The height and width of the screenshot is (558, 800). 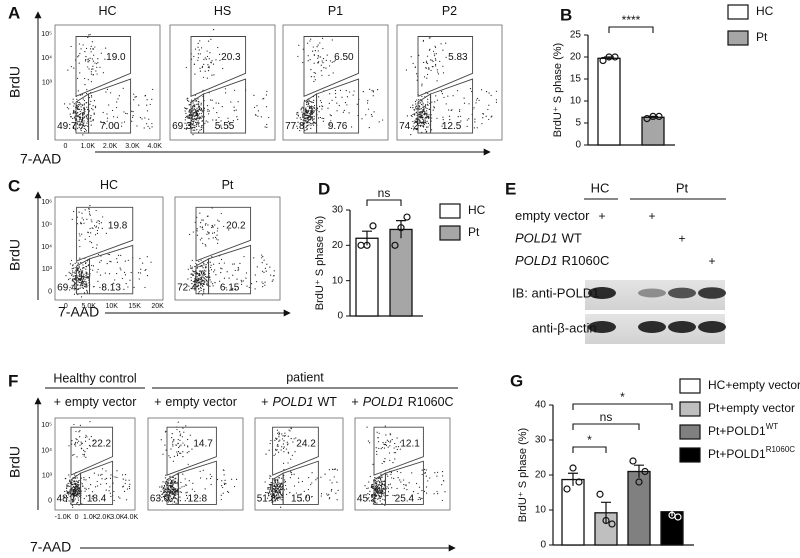 I want to click on title-text: empty vector, so click(x=101, y=402).